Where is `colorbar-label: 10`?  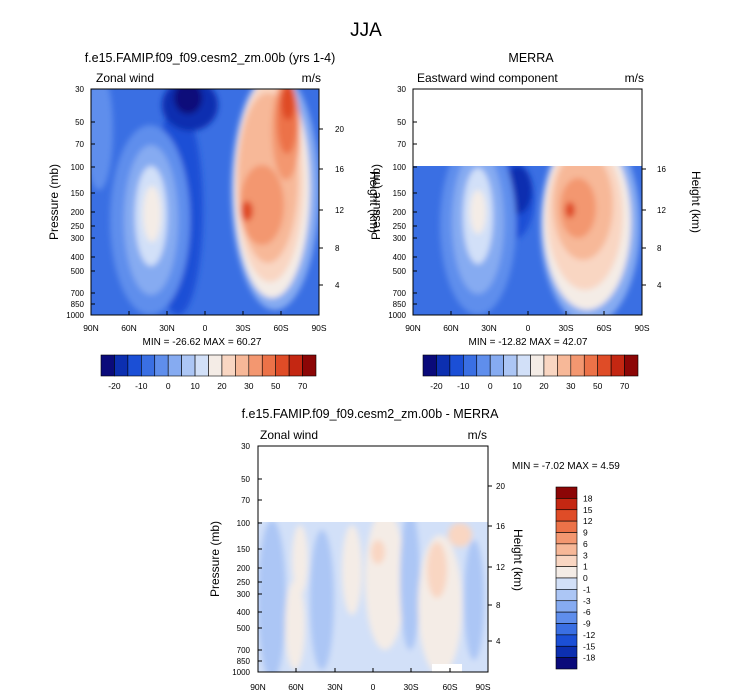 colorbar-label: 10 is located at coordinates (195, 386).